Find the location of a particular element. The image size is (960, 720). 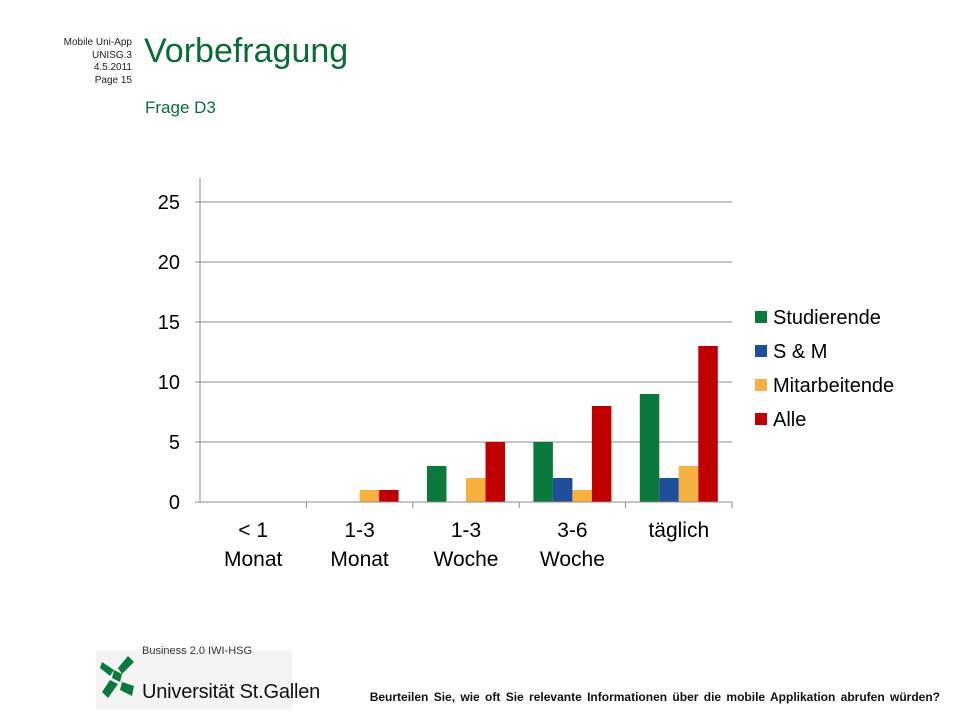

x-category-label: < 1 is located at coordinates (253, 530).